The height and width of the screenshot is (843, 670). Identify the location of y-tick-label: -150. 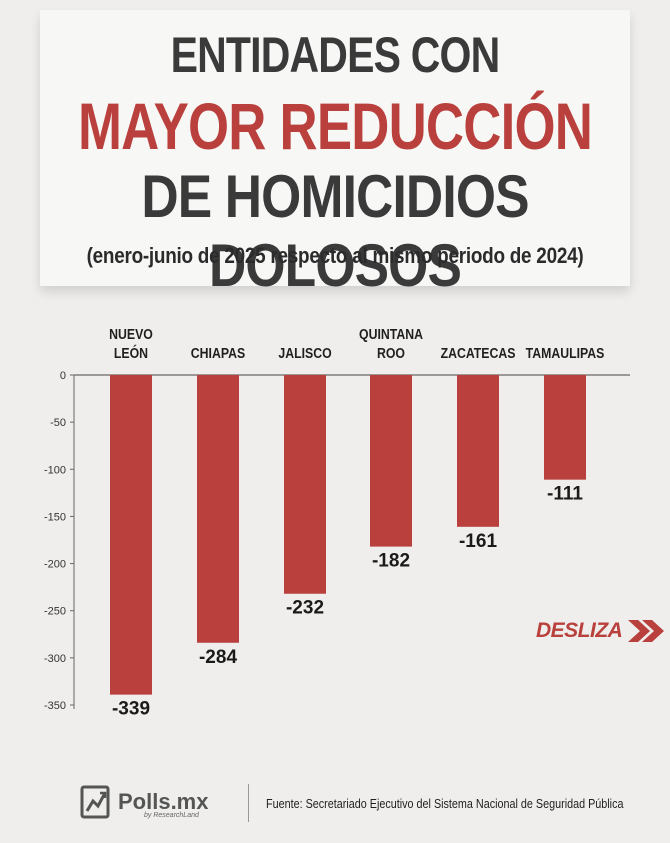
(55, 517).